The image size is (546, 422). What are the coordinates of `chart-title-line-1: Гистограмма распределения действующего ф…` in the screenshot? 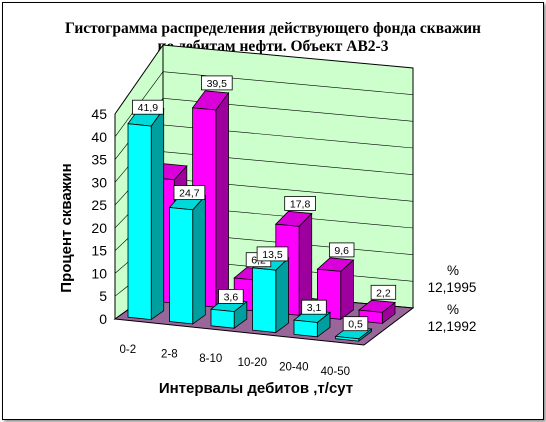 It's located at (273, 28).